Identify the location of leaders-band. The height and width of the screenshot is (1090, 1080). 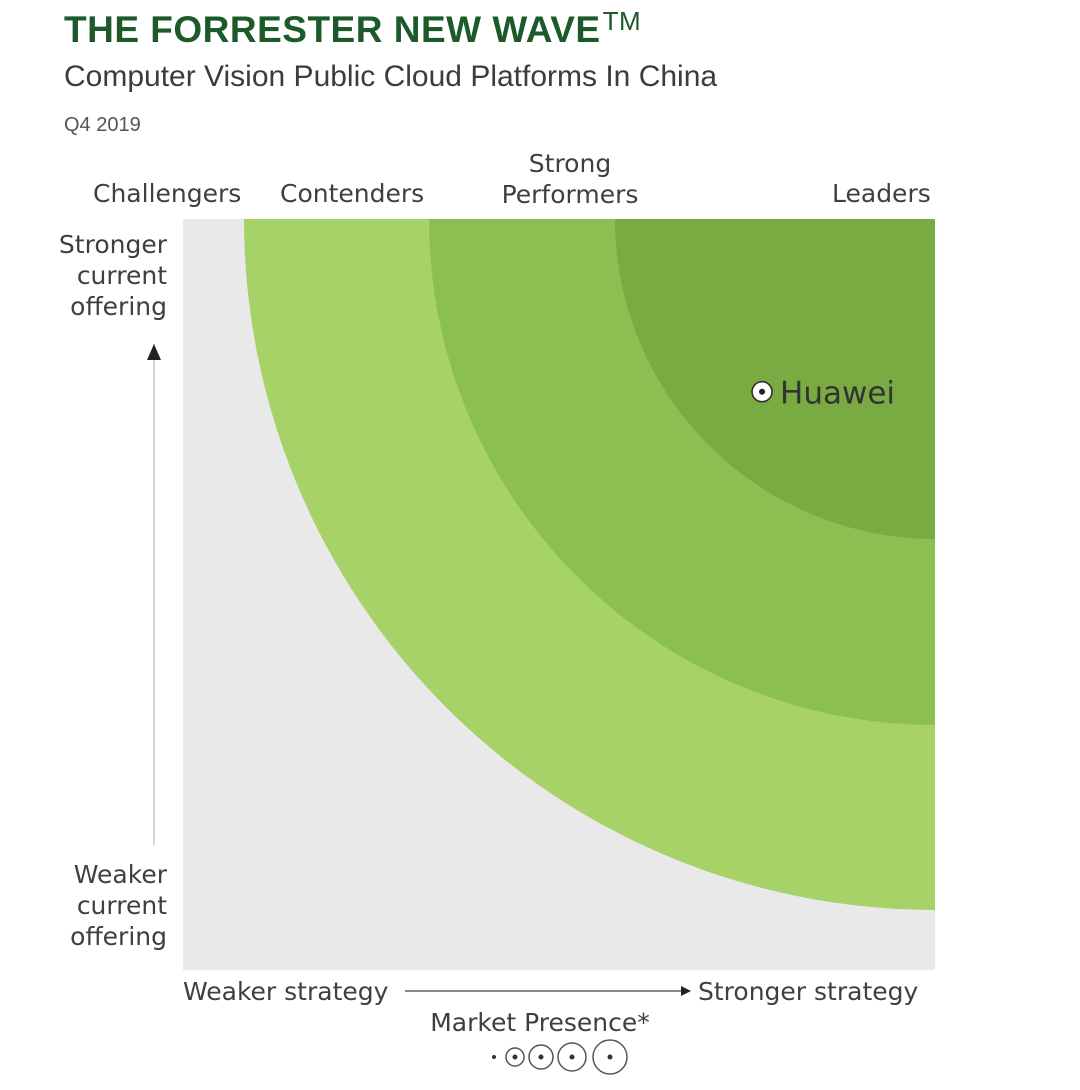
(775, 379).